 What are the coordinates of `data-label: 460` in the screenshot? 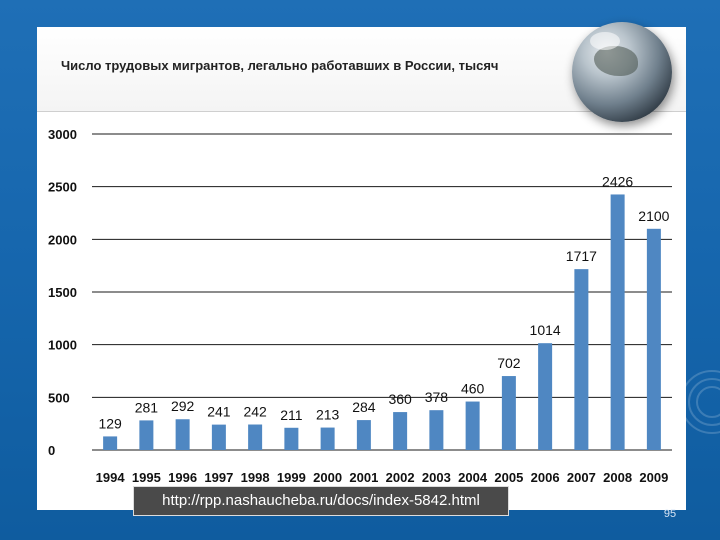 It's located at (473, 389).